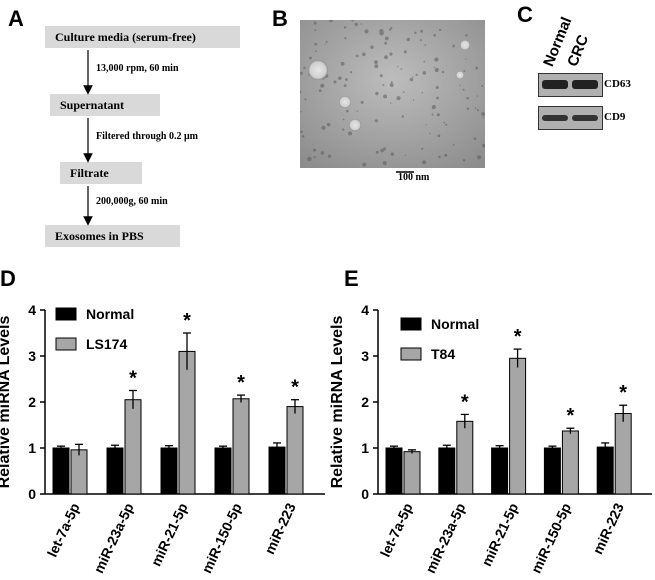 This screenshot has width=655, height=580. What do you see at coordinates (405, 172) in the screenshot?
I see `em-scale-bar` at bounding box center [405, 172].